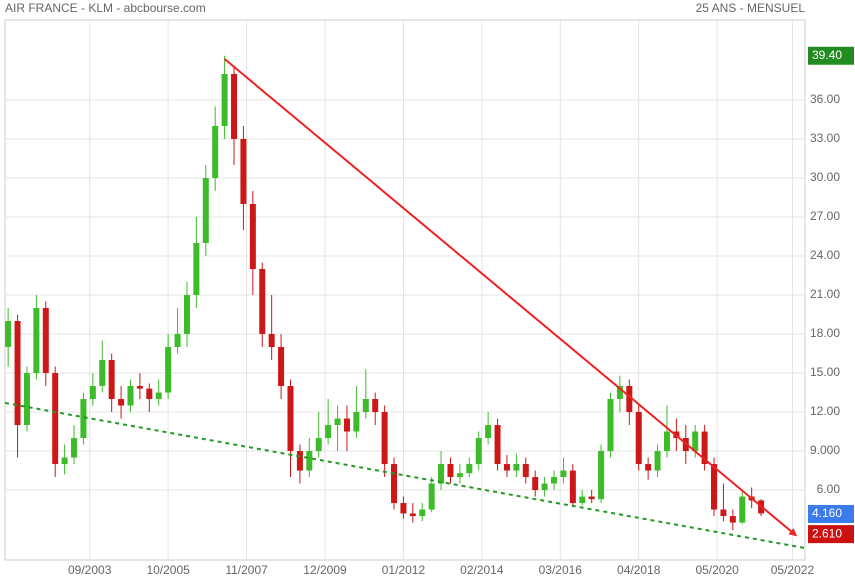 This screenshot has width=855, height=580. I want to click on y-tick-label: 27.00, so click(825, 216).